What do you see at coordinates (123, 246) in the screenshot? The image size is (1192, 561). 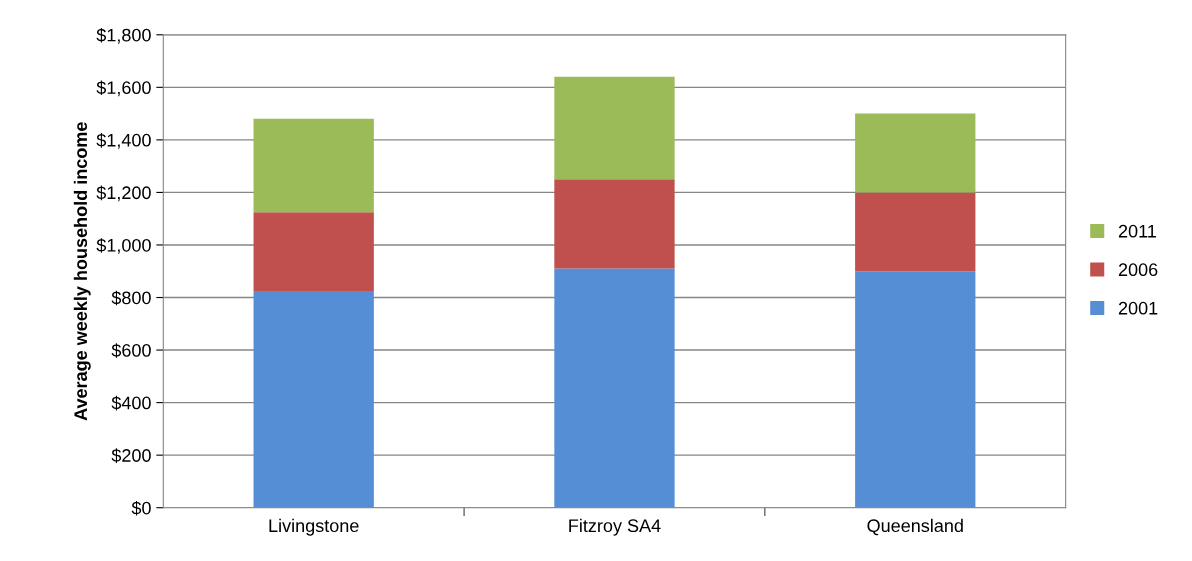 I see `y-tick-label: $1,000` at bounding box center [123, 246].